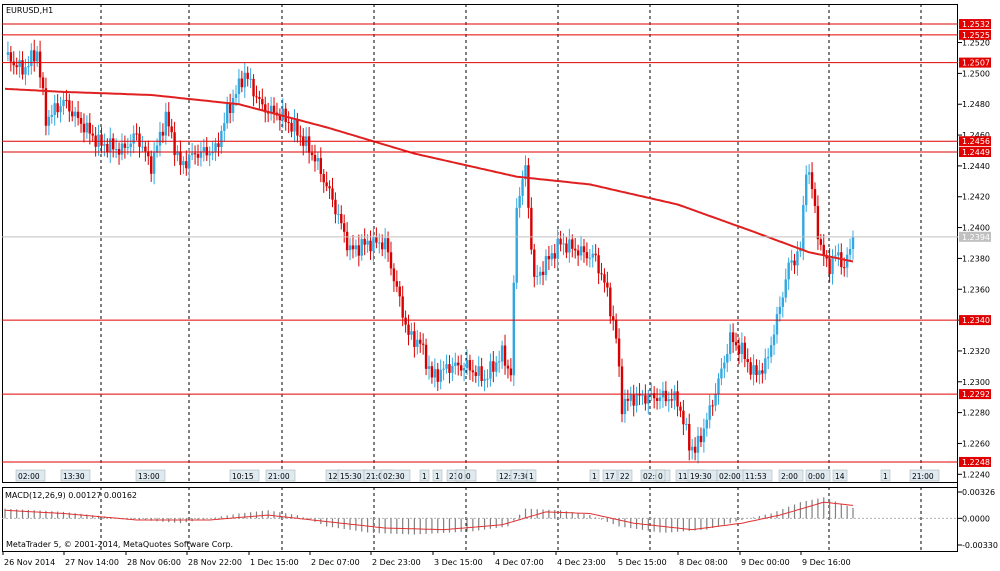  What do you see at coordinates (29, 476) in the screenshot?
I see `bar-time-tag: 02:00` at bounding box center [29, 476].